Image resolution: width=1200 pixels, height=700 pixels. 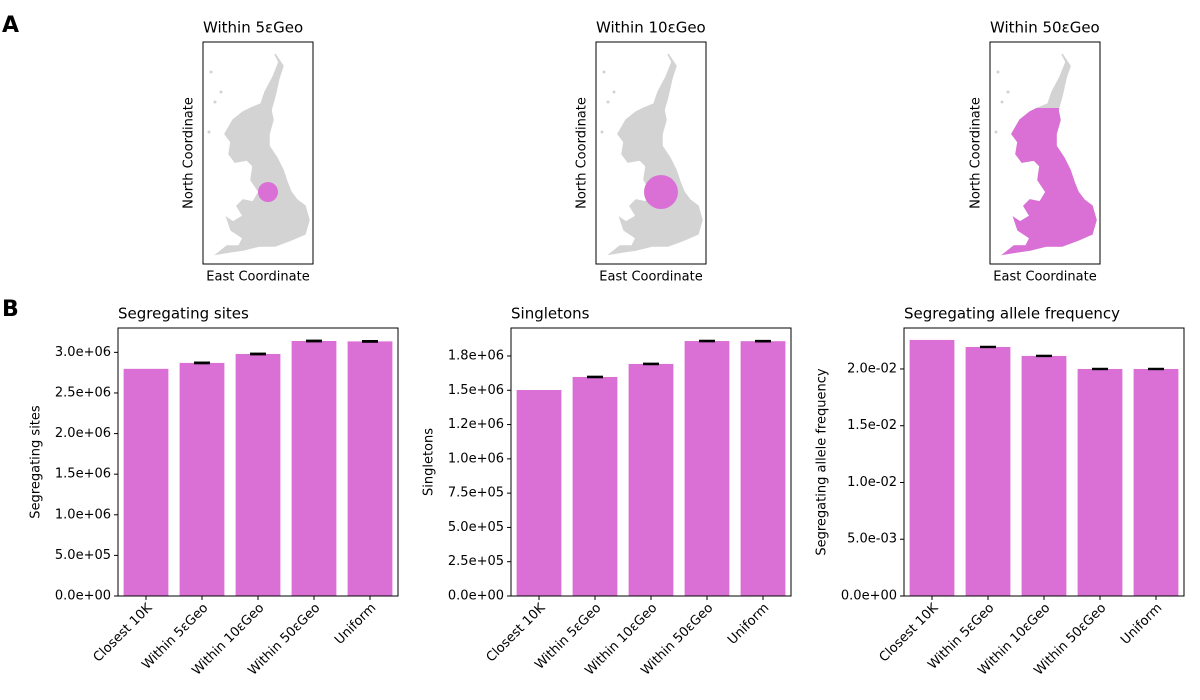 What do you see at coordinates (476, 561) in the screenshot?
I see `y-tick-label: 2.5e+05` at bounding box center [476, 561].